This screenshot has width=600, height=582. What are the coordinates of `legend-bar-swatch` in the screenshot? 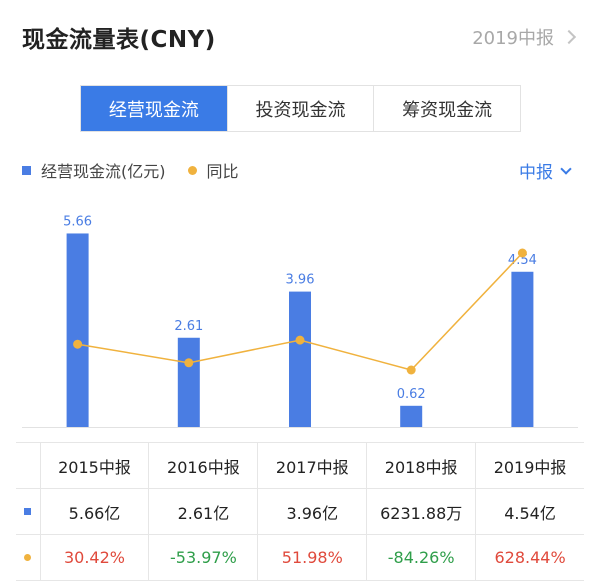 It's located at (26, 170).